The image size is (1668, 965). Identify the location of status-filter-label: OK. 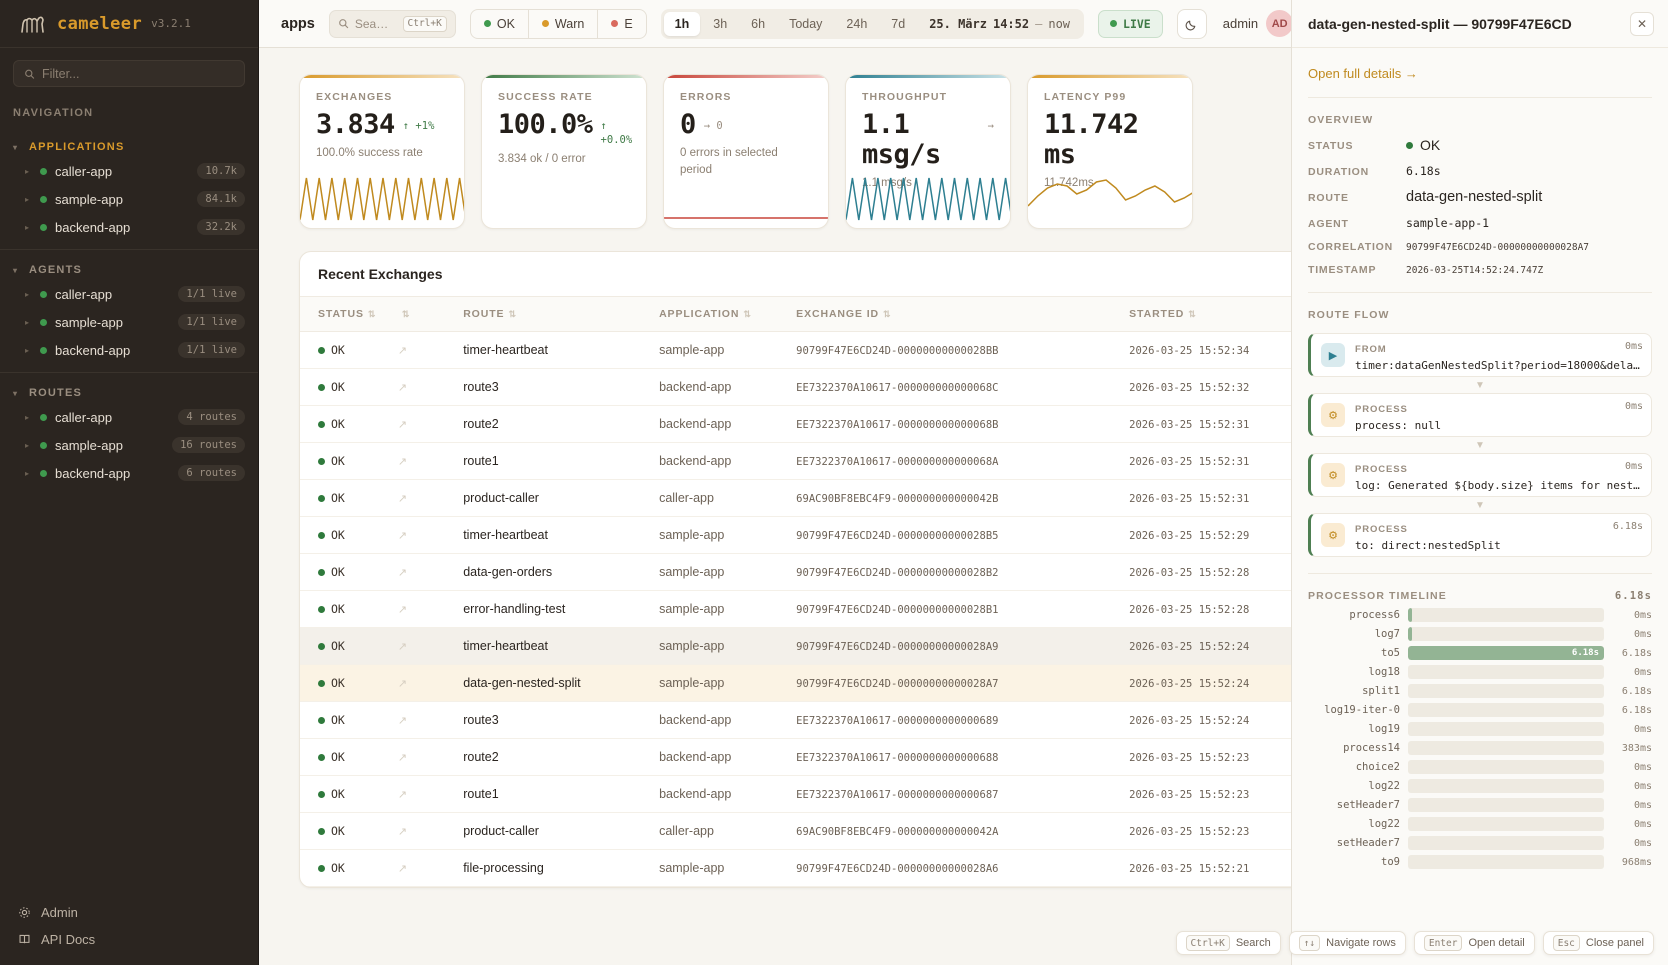
(505, 23).